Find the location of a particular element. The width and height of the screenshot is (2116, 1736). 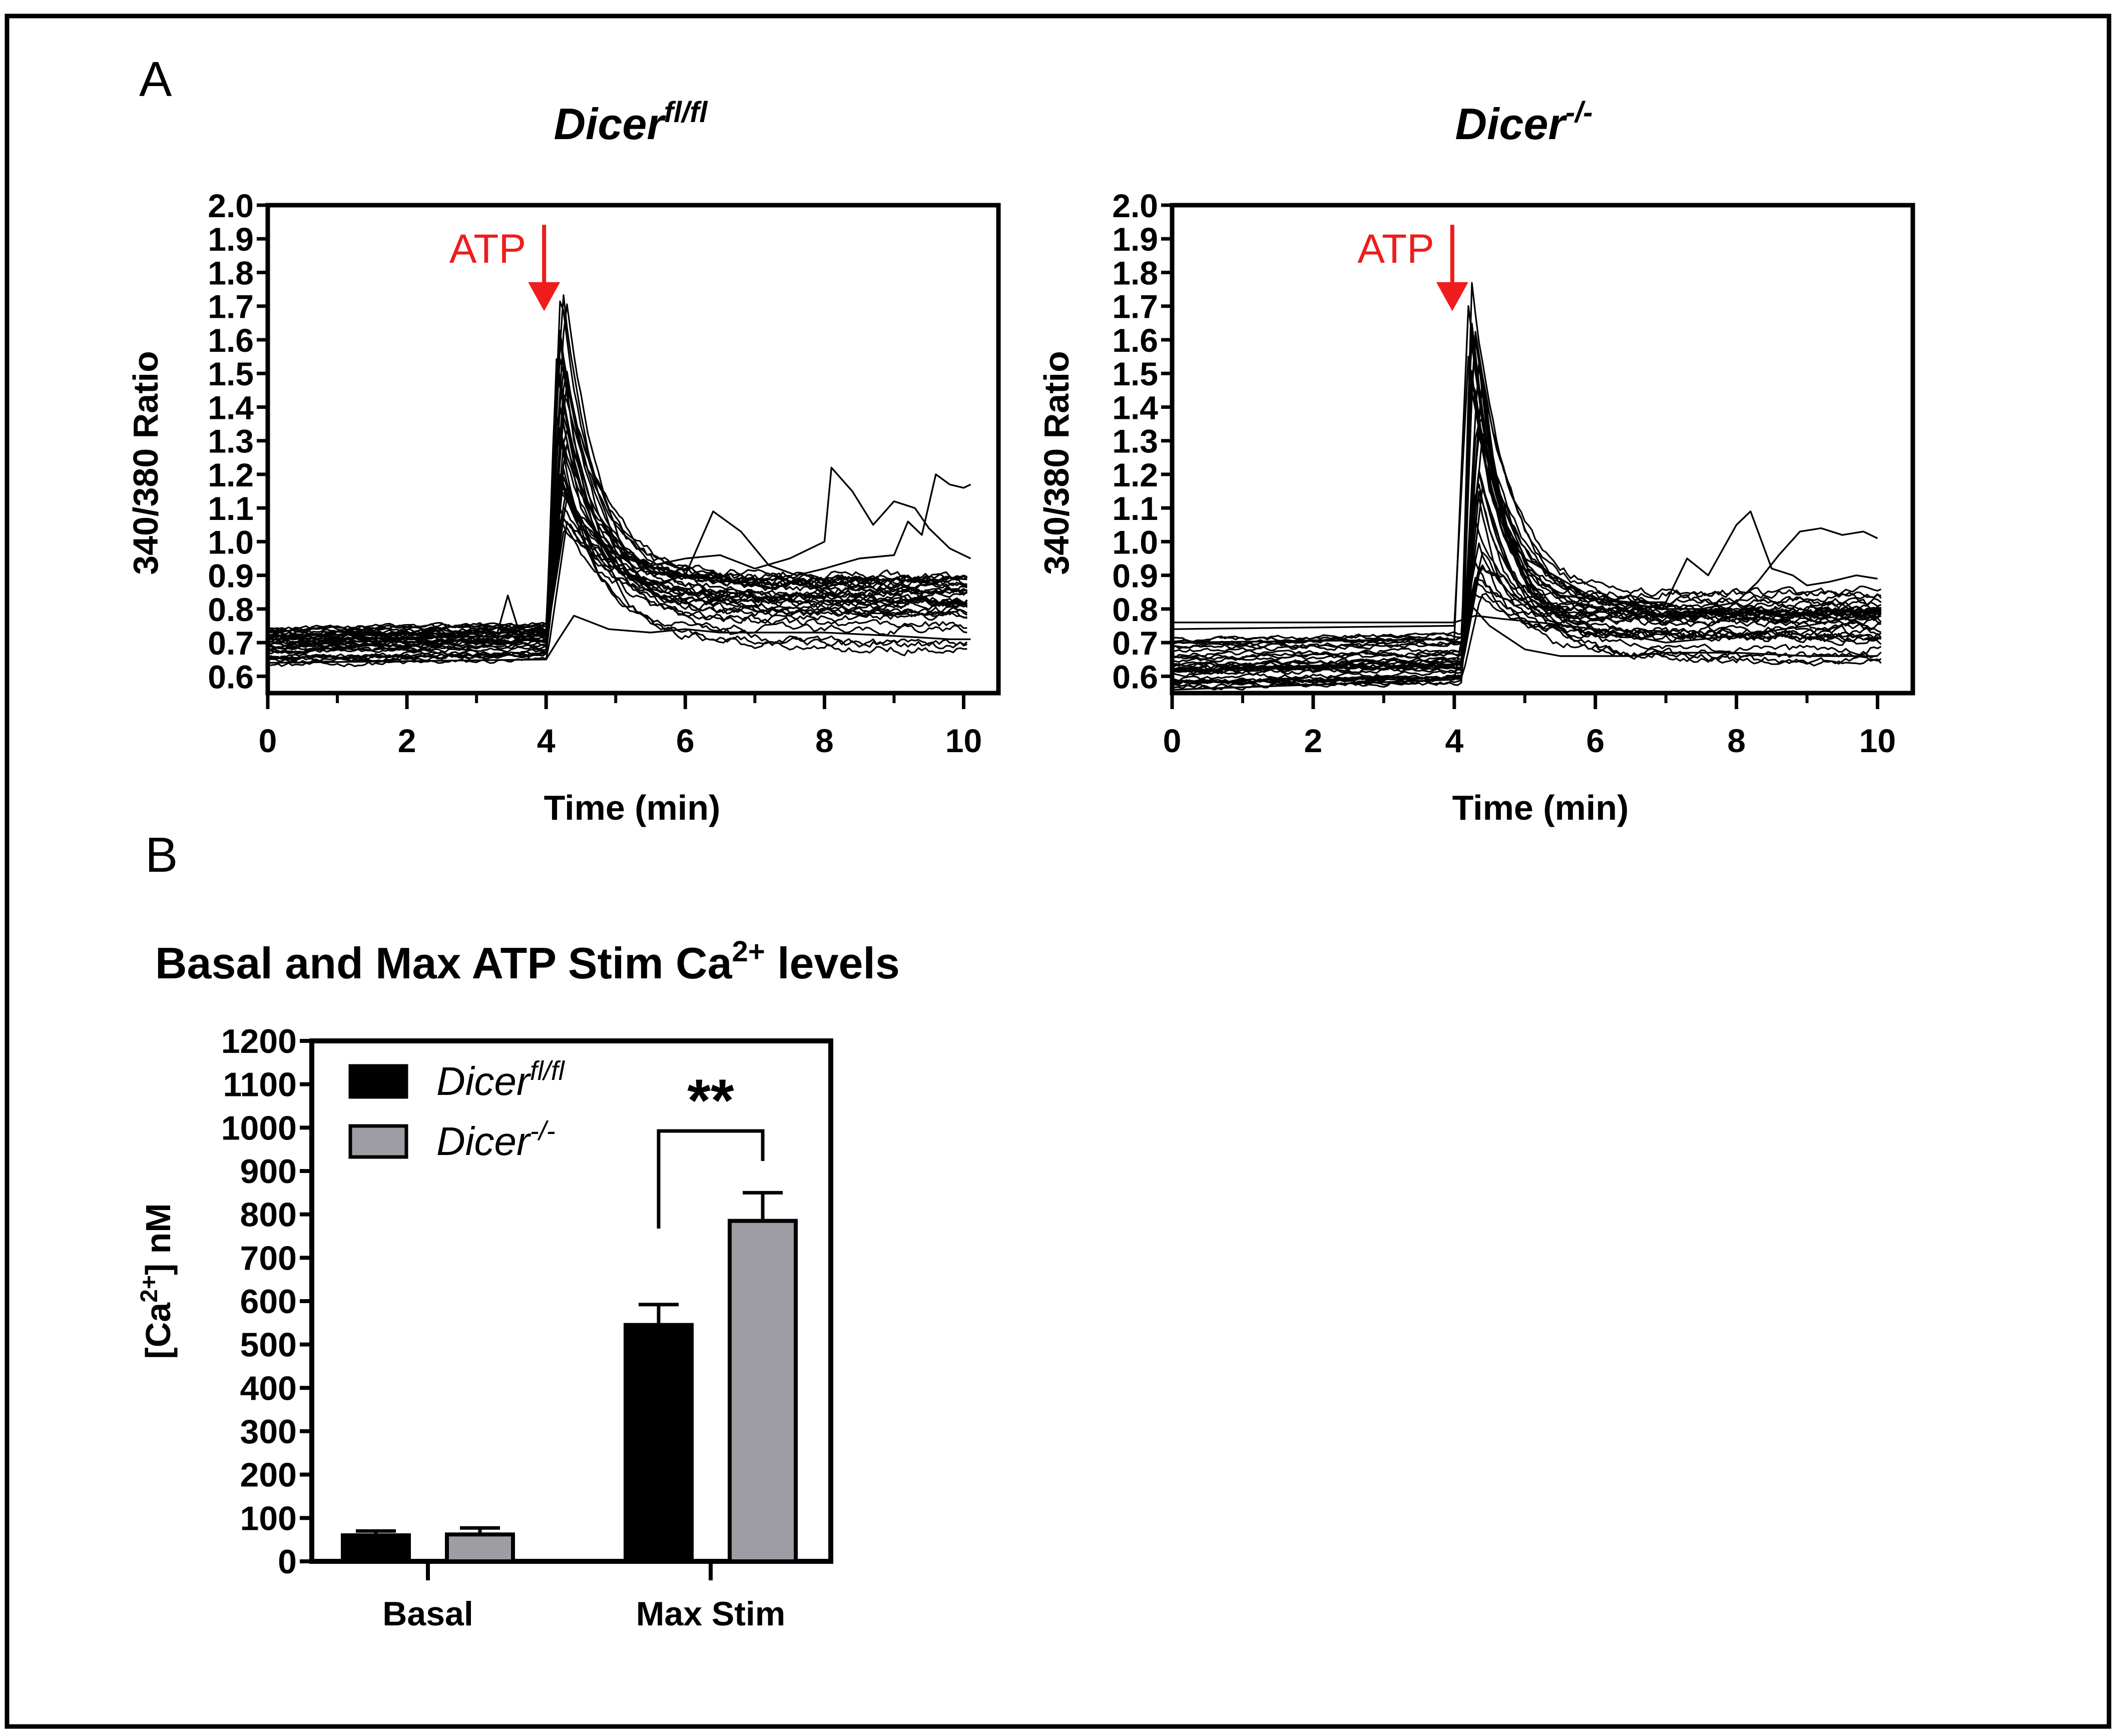

legend-swatch is located at coordinates (378, 1082).